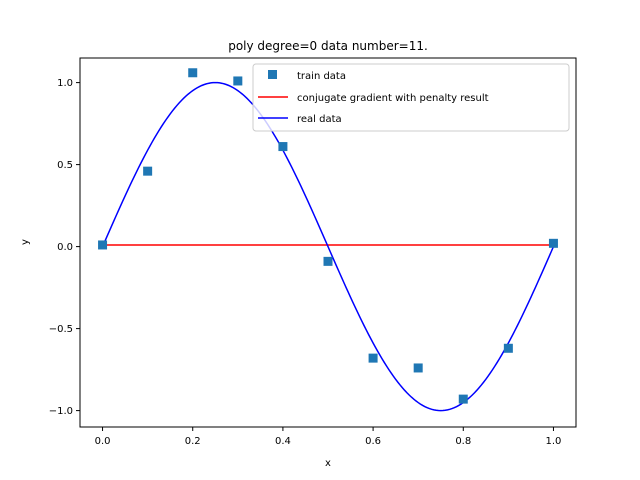 The height and width of the screenshot is (480, 640). What do you see at coordinates (65, 165) in the screenshot?
I see `y-tick-label: 0.5` at bounding box center [65, 165].